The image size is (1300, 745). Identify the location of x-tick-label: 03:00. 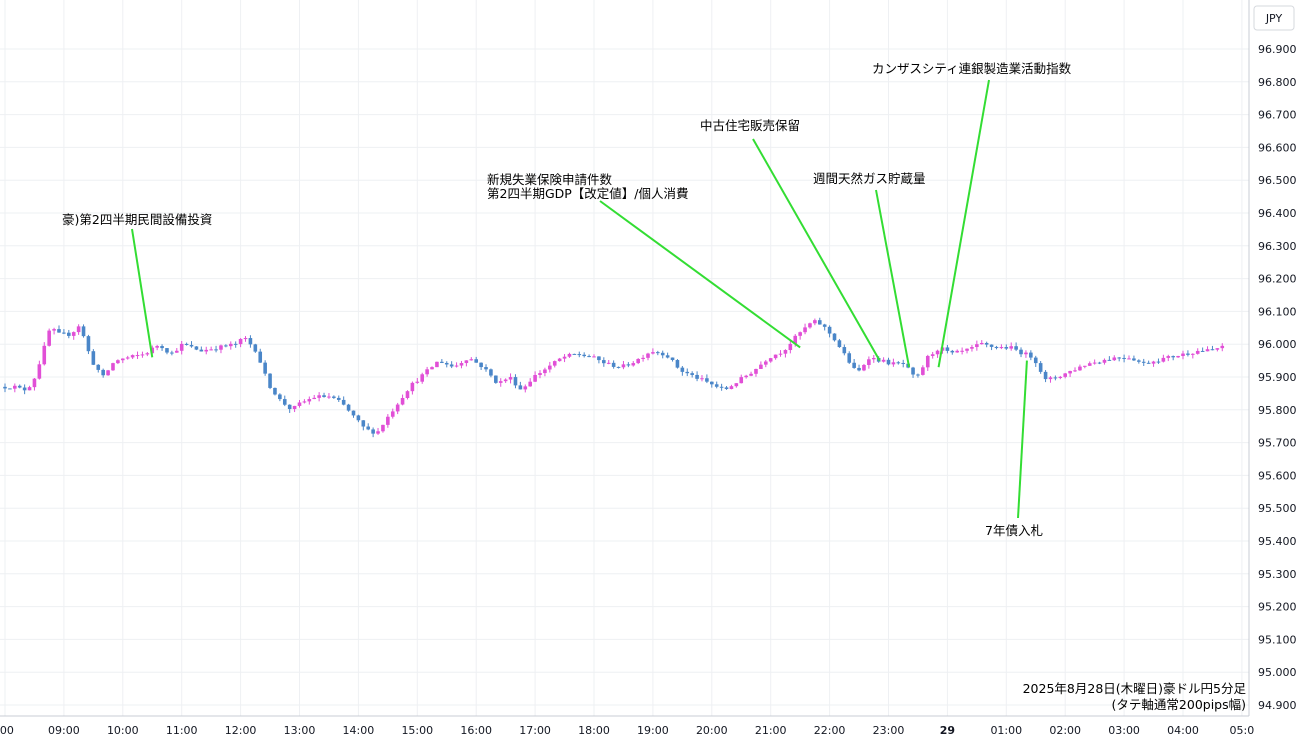
(1124, 730).